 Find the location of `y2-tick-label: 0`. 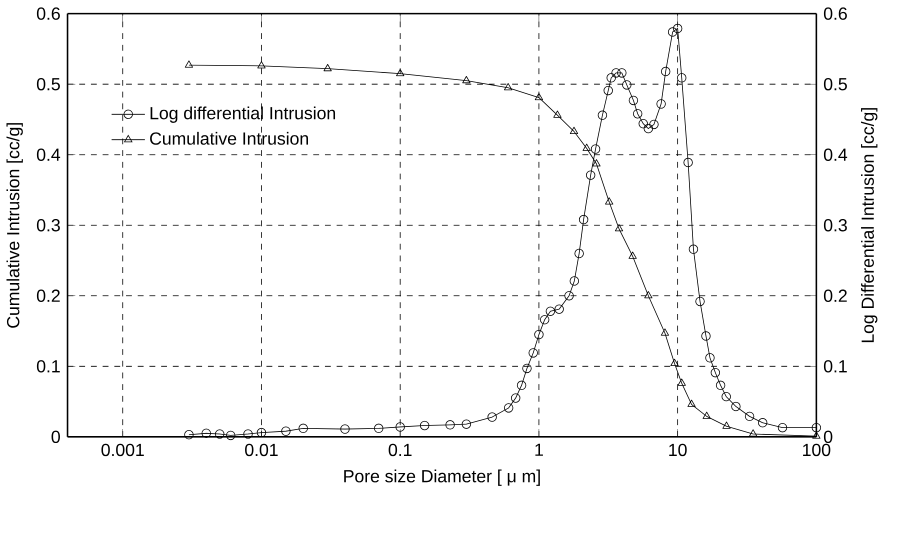

y2-tick-label: 0 is located at coordinates (828, 436).